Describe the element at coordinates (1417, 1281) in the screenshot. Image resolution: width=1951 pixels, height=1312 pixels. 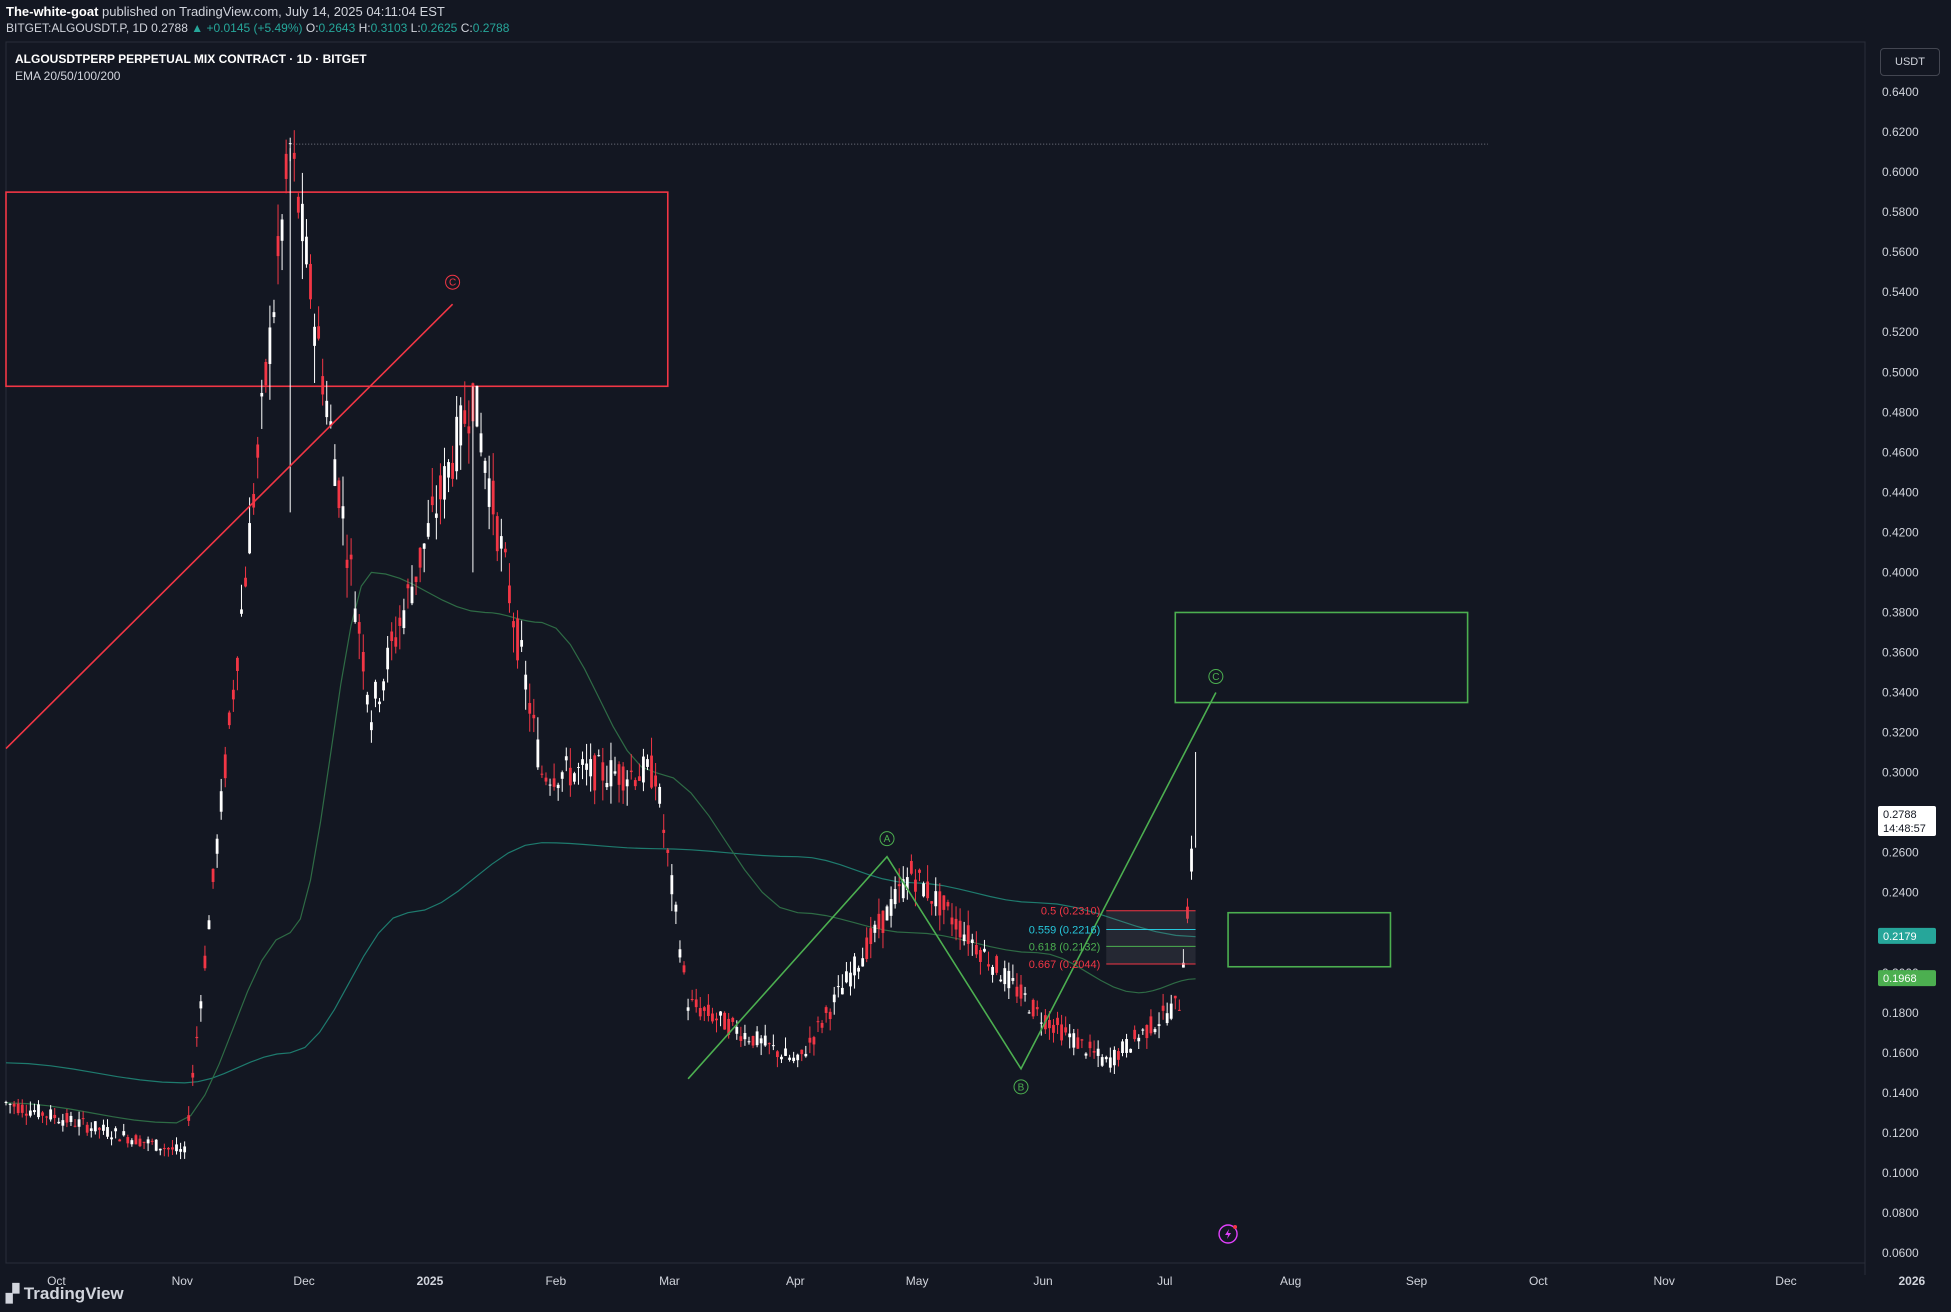
I see `x-tick-label: Sep` at that location.